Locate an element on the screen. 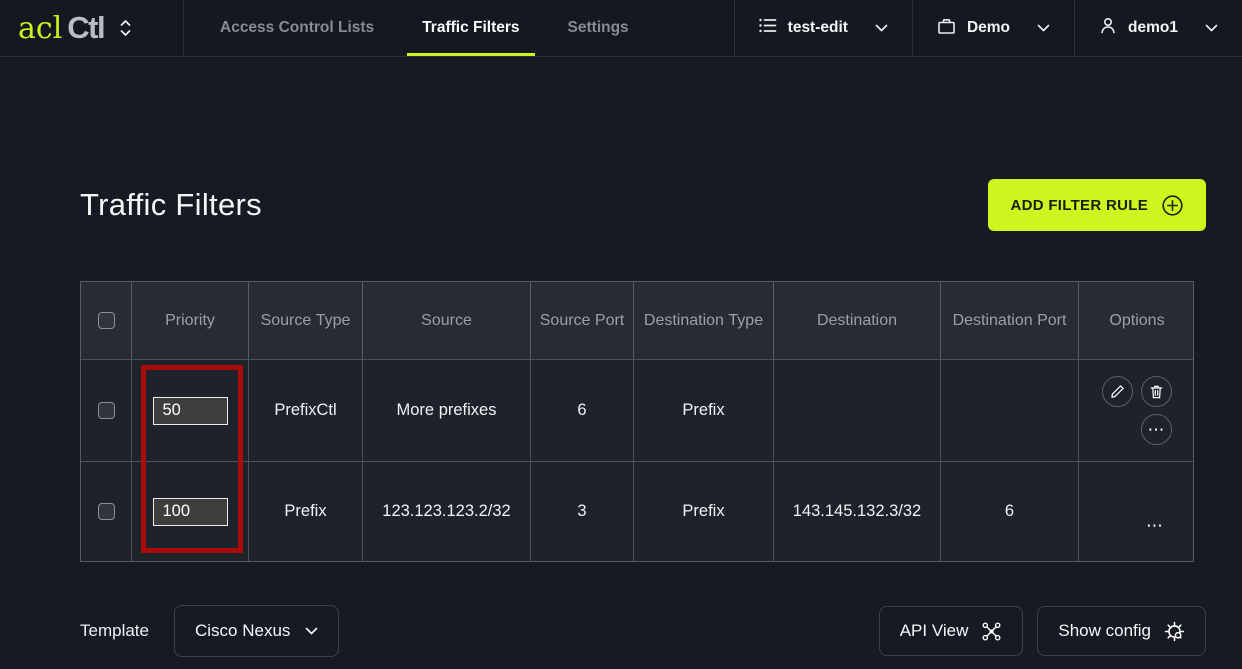  destination-cell is located at coordinates (857, 410).